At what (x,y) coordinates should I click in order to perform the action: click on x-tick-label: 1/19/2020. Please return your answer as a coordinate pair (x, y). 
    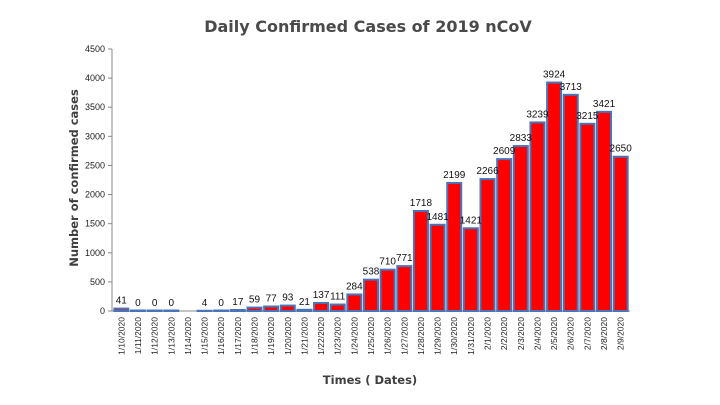
    Looking at the image, I should click on (271, 336).